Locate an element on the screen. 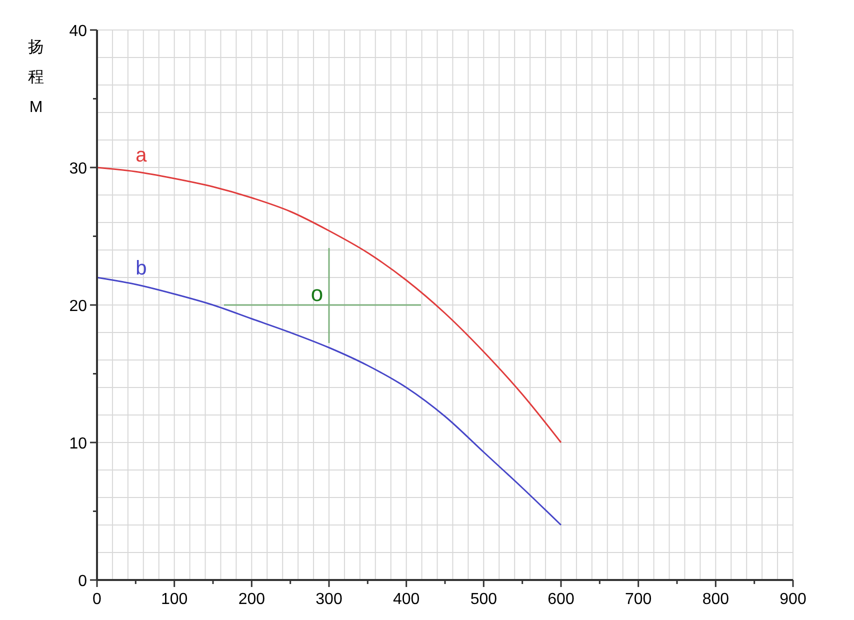  series-label: b is located at coordinates (141, 268).